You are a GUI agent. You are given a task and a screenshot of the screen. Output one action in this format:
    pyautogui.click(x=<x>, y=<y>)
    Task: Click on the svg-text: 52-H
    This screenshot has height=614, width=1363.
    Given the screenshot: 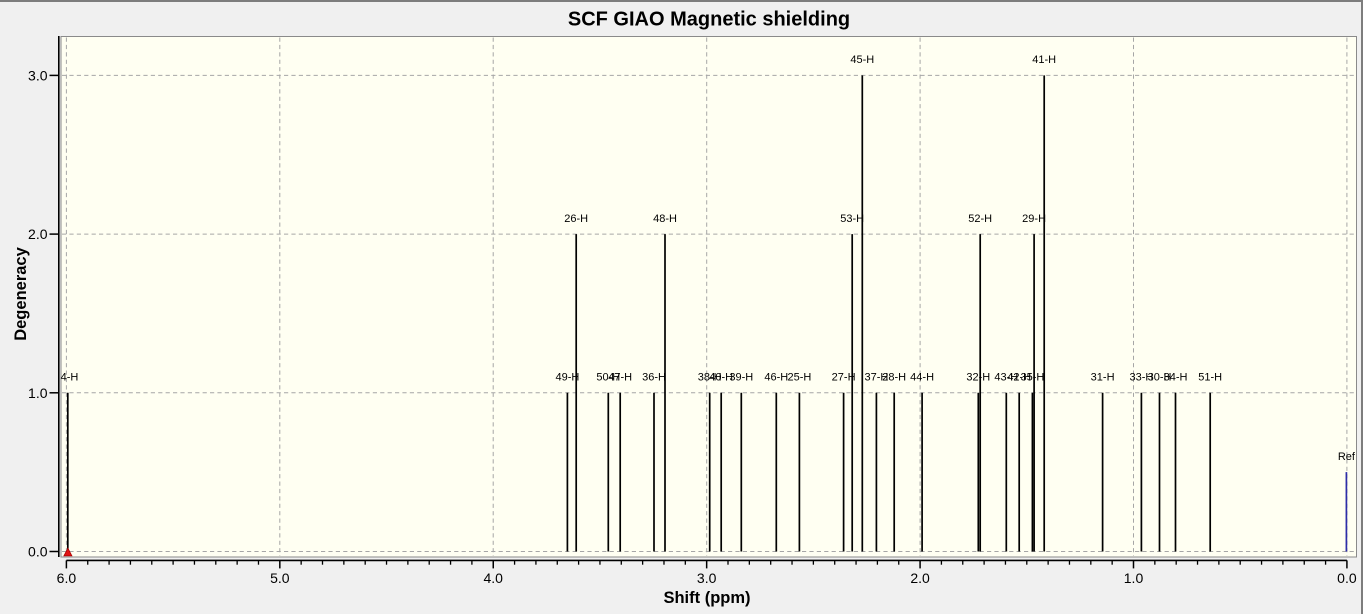 What is the action you would take?
    pyautogui.click(x=980, y=219)
    